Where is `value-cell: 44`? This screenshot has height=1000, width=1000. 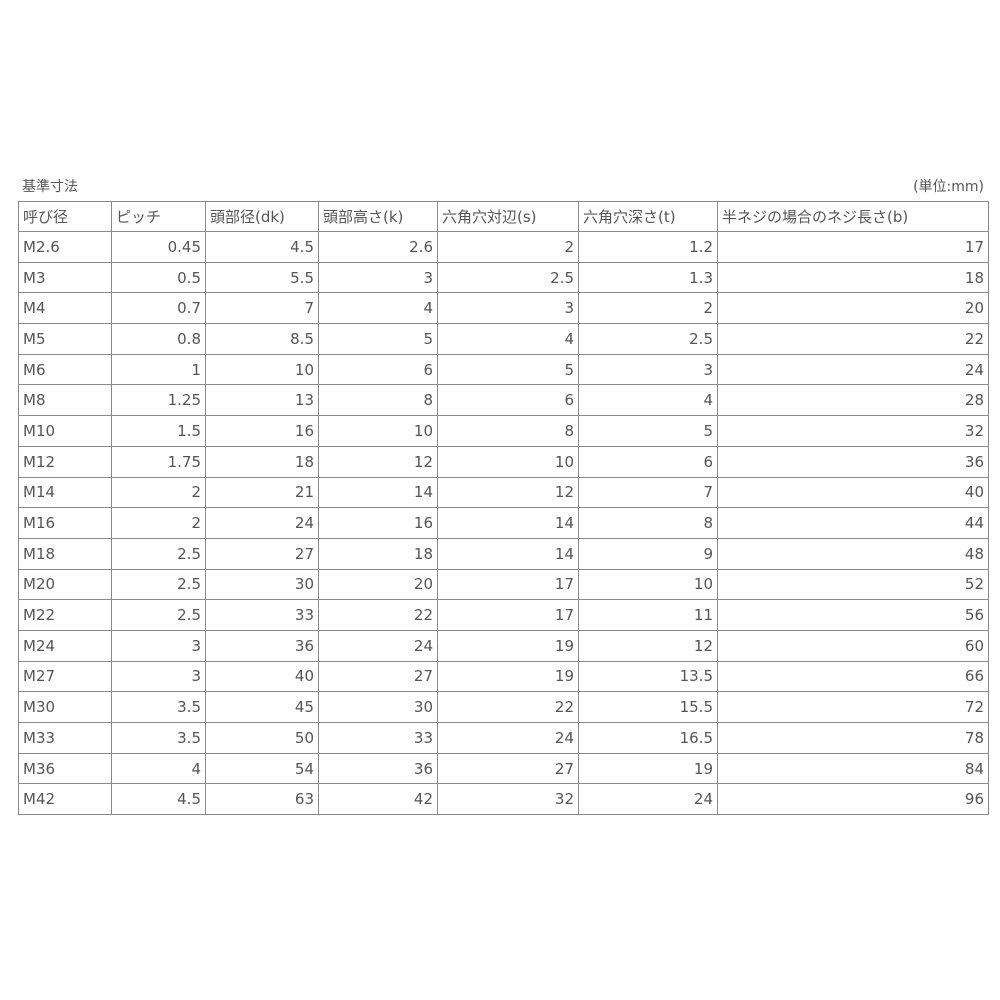 value-cell: 44 is located at coordinates (853, 523).